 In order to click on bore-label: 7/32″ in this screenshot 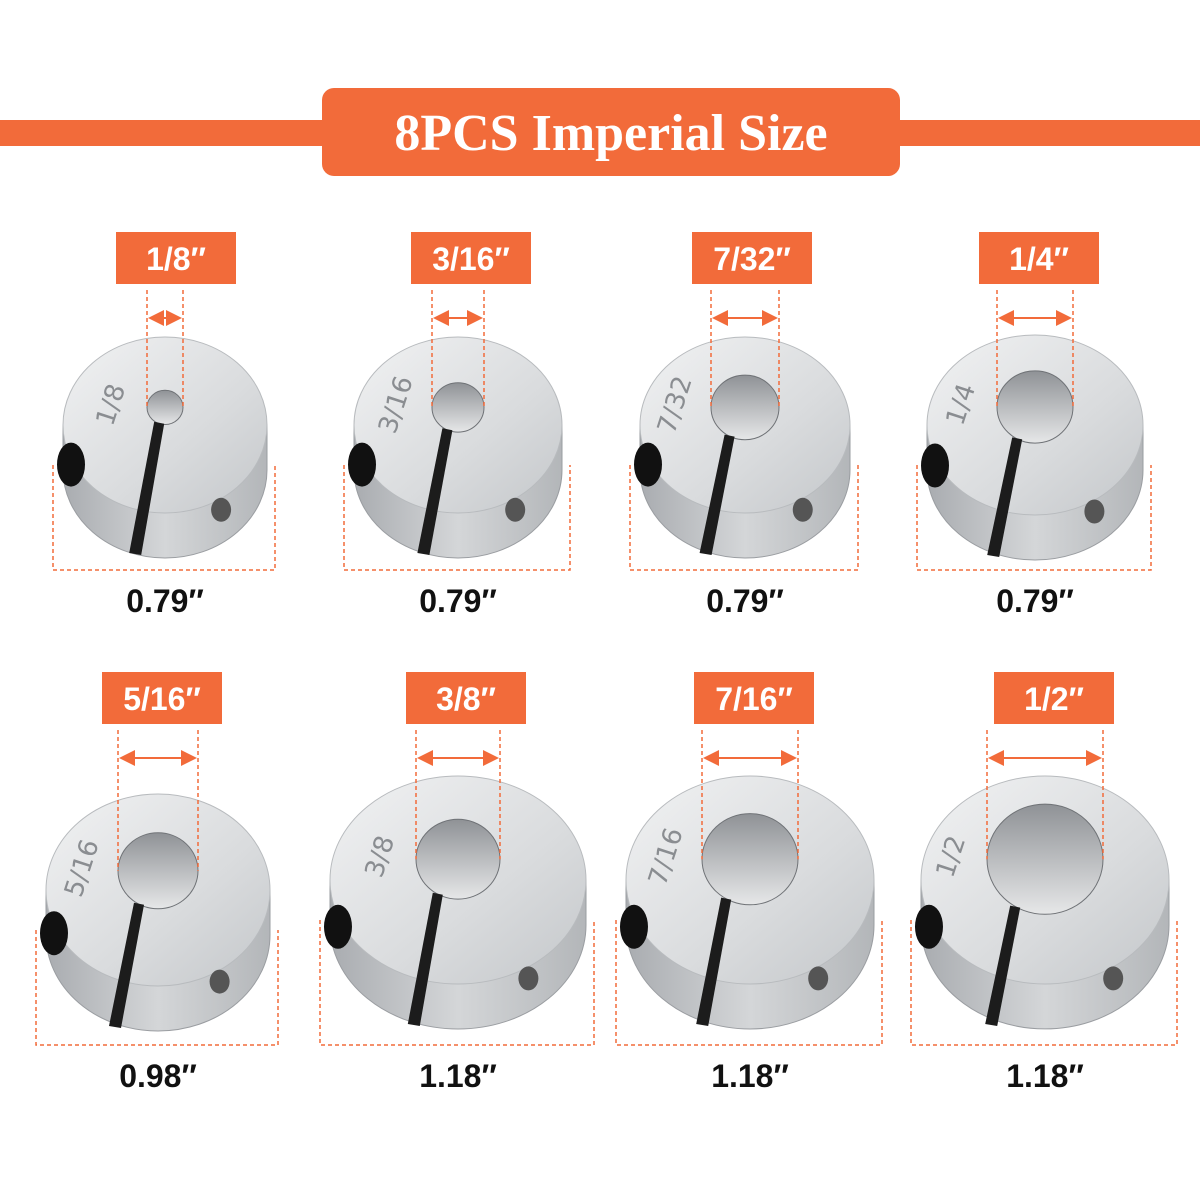, I will do `click(752, 259)`.